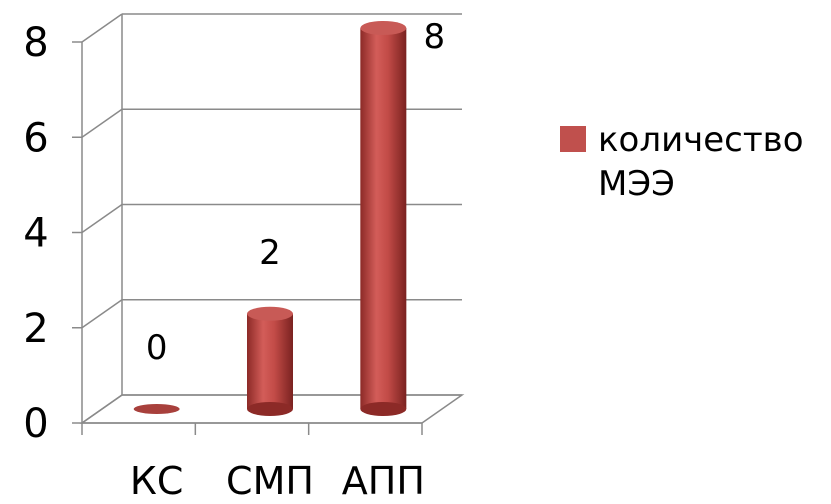 The height and width of the screenshot is (504, 831). I want to click on bar-flat, so click(156, 409).